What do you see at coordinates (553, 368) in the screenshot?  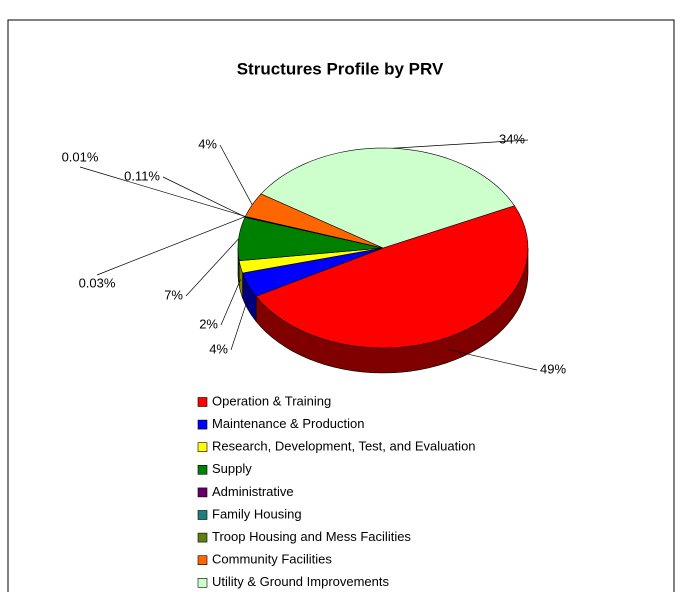 I see `data-label: 49%` at bounding box center [553, 368].